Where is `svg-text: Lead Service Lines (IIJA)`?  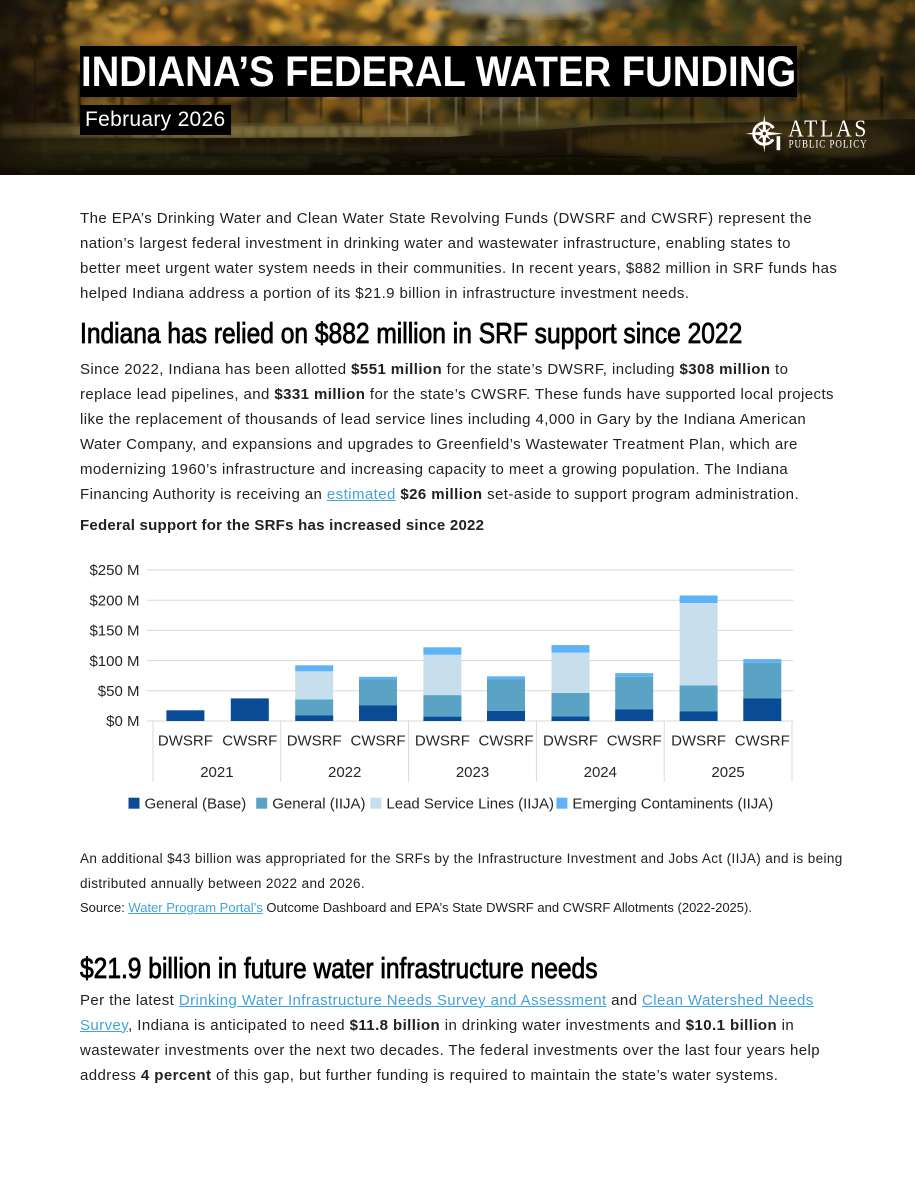 svg-text: Lead Service Lines (IIJA) is located at coordinates (470, 803).